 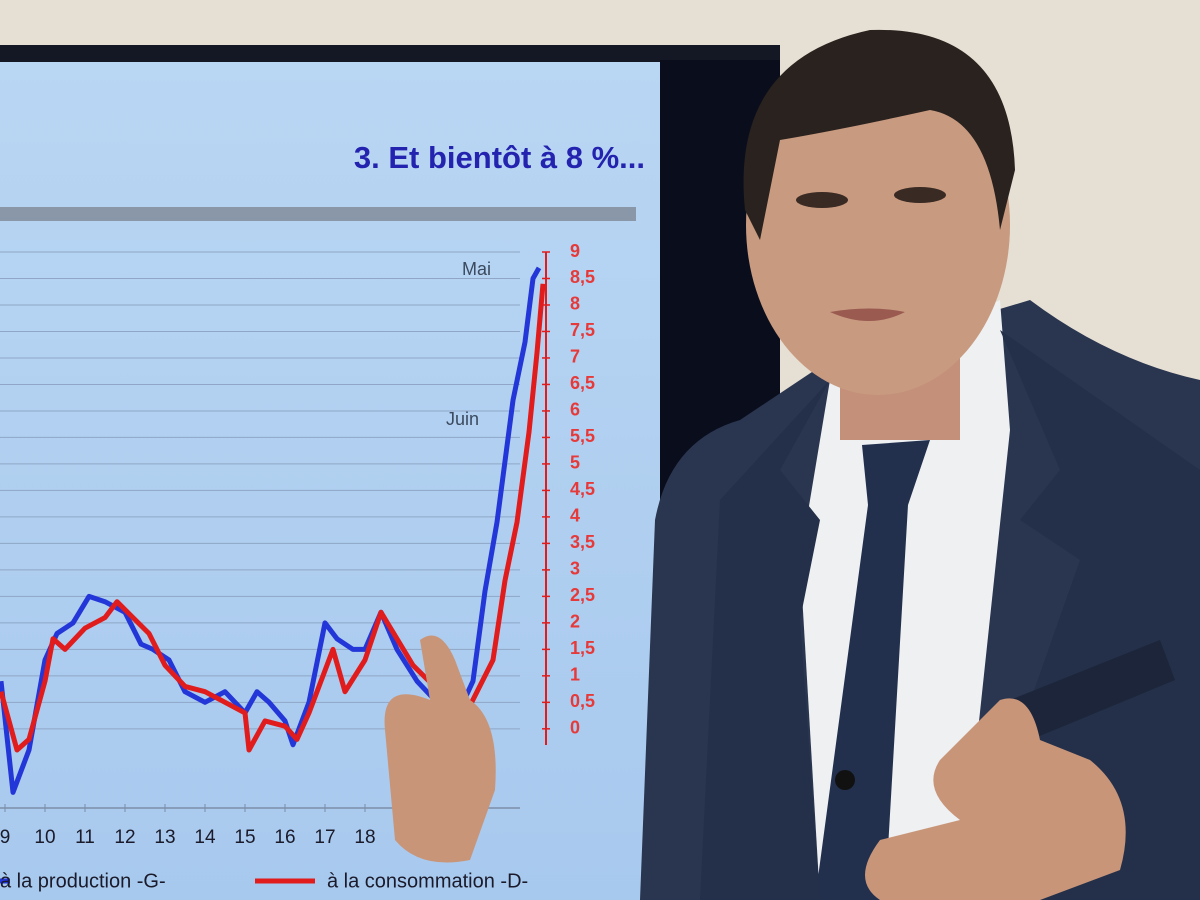 What do you see at coordinates (575, 728) in the screenshot?
I see `y2-tick-label: 0` at bounding box center [575, 728].